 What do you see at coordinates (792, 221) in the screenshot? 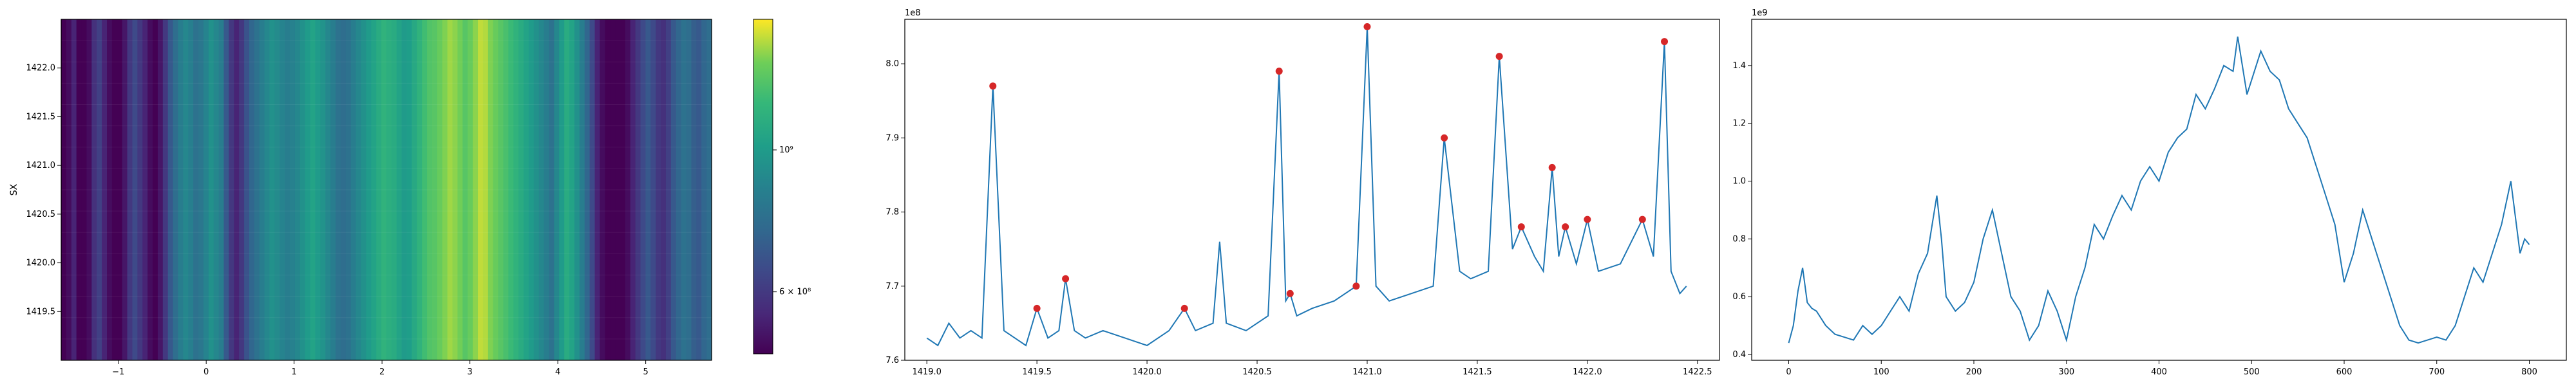
I see `colorbar-ticks: 6 × 10⁸ 10⁹` at bounding box center [792, 221].